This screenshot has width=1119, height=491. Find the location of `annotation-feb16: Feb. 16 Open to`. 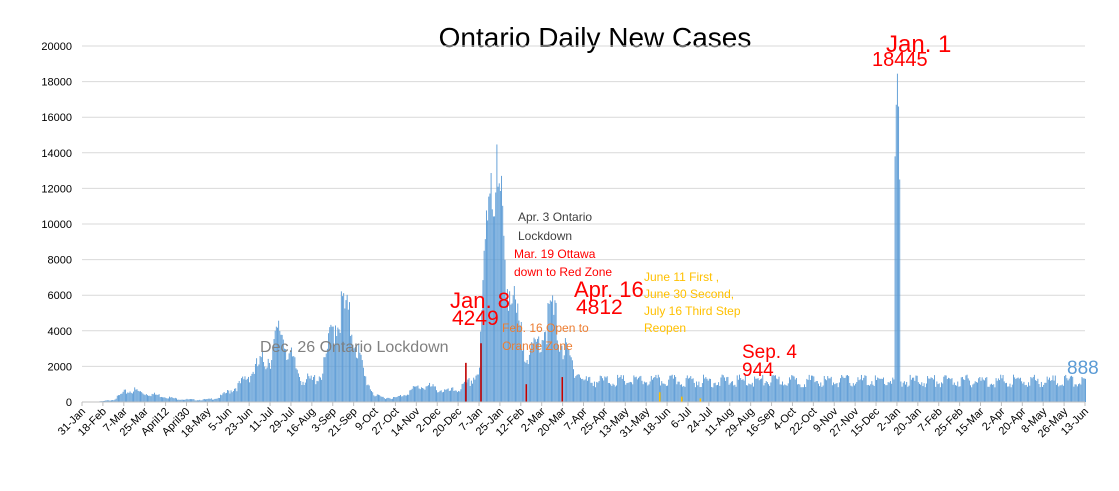

annotation-feb16: Feb. 16 Open to is located at coordinates (545, 328).